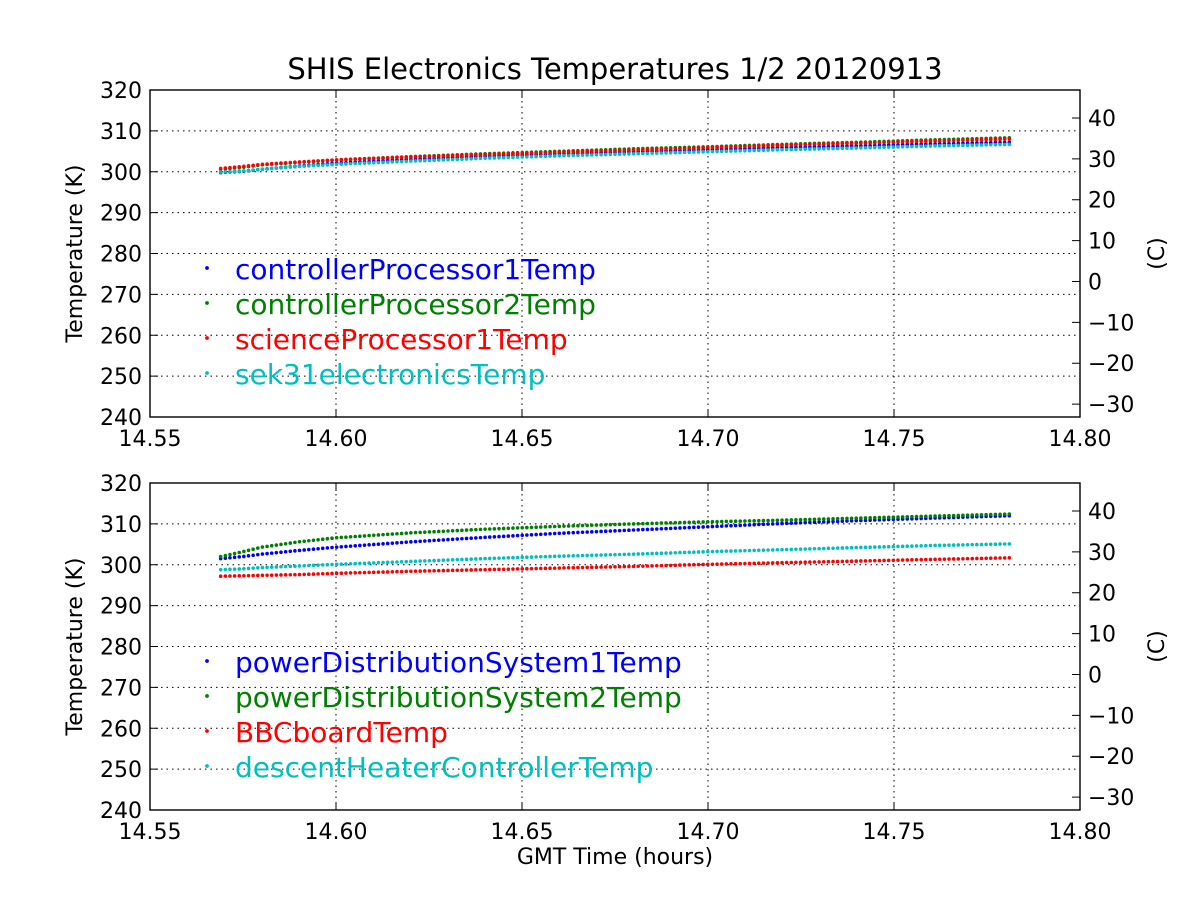  What do you see at coordinates (444, 767) in the screenshot?
I see `legend-label: descentHeaterControllerTemp` at bounding box center [444, 767].